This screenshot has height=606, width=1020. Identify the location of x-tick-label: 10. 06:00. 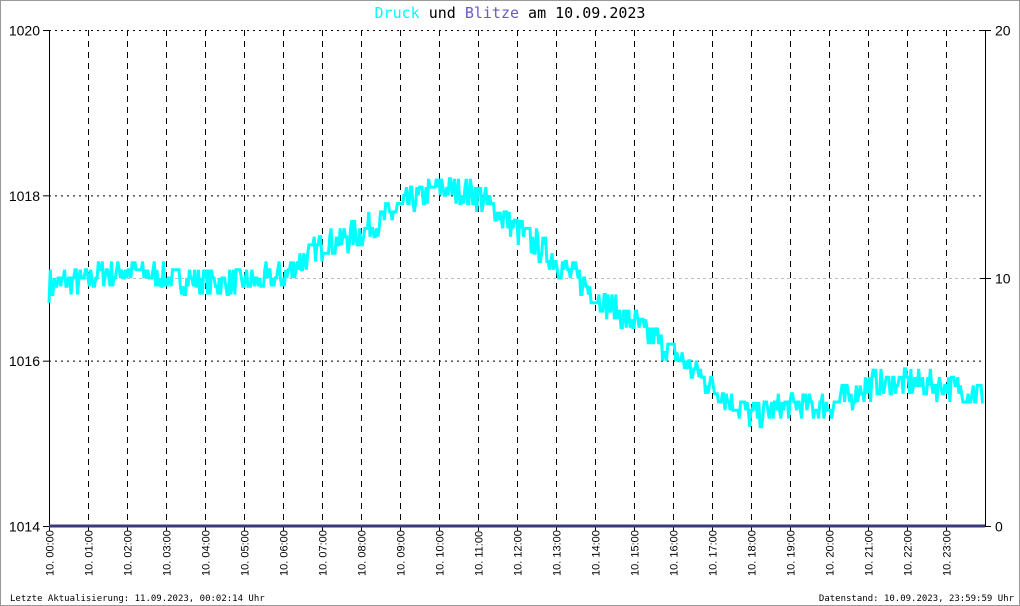
(285, 553).